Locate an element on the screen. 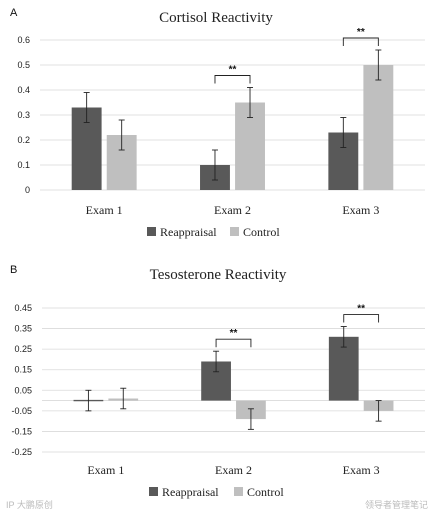  significance-label-0-0: ** is located at coordinates (233, 70).